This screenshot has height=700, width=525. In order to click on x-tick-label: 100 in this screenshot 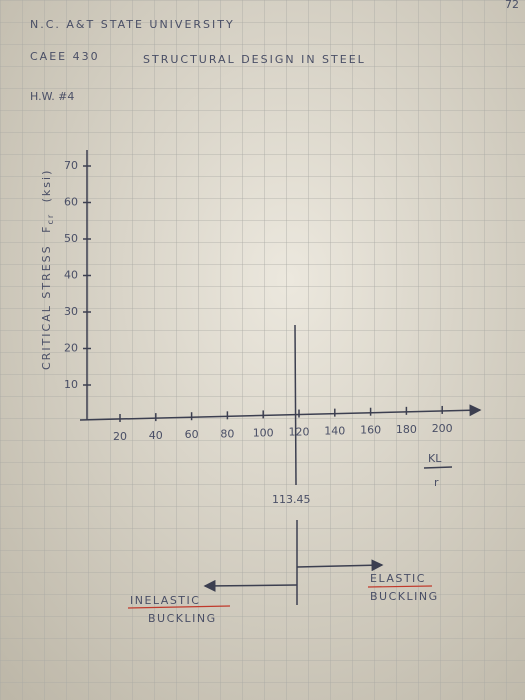, I will do `click(263, 432)`.